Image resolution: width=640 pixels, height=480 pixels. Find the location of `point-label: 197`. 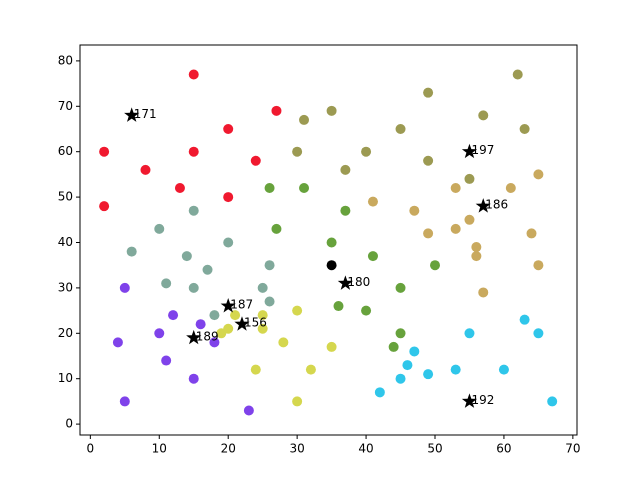

point-label: 197 is located at coordinates (482, 150).